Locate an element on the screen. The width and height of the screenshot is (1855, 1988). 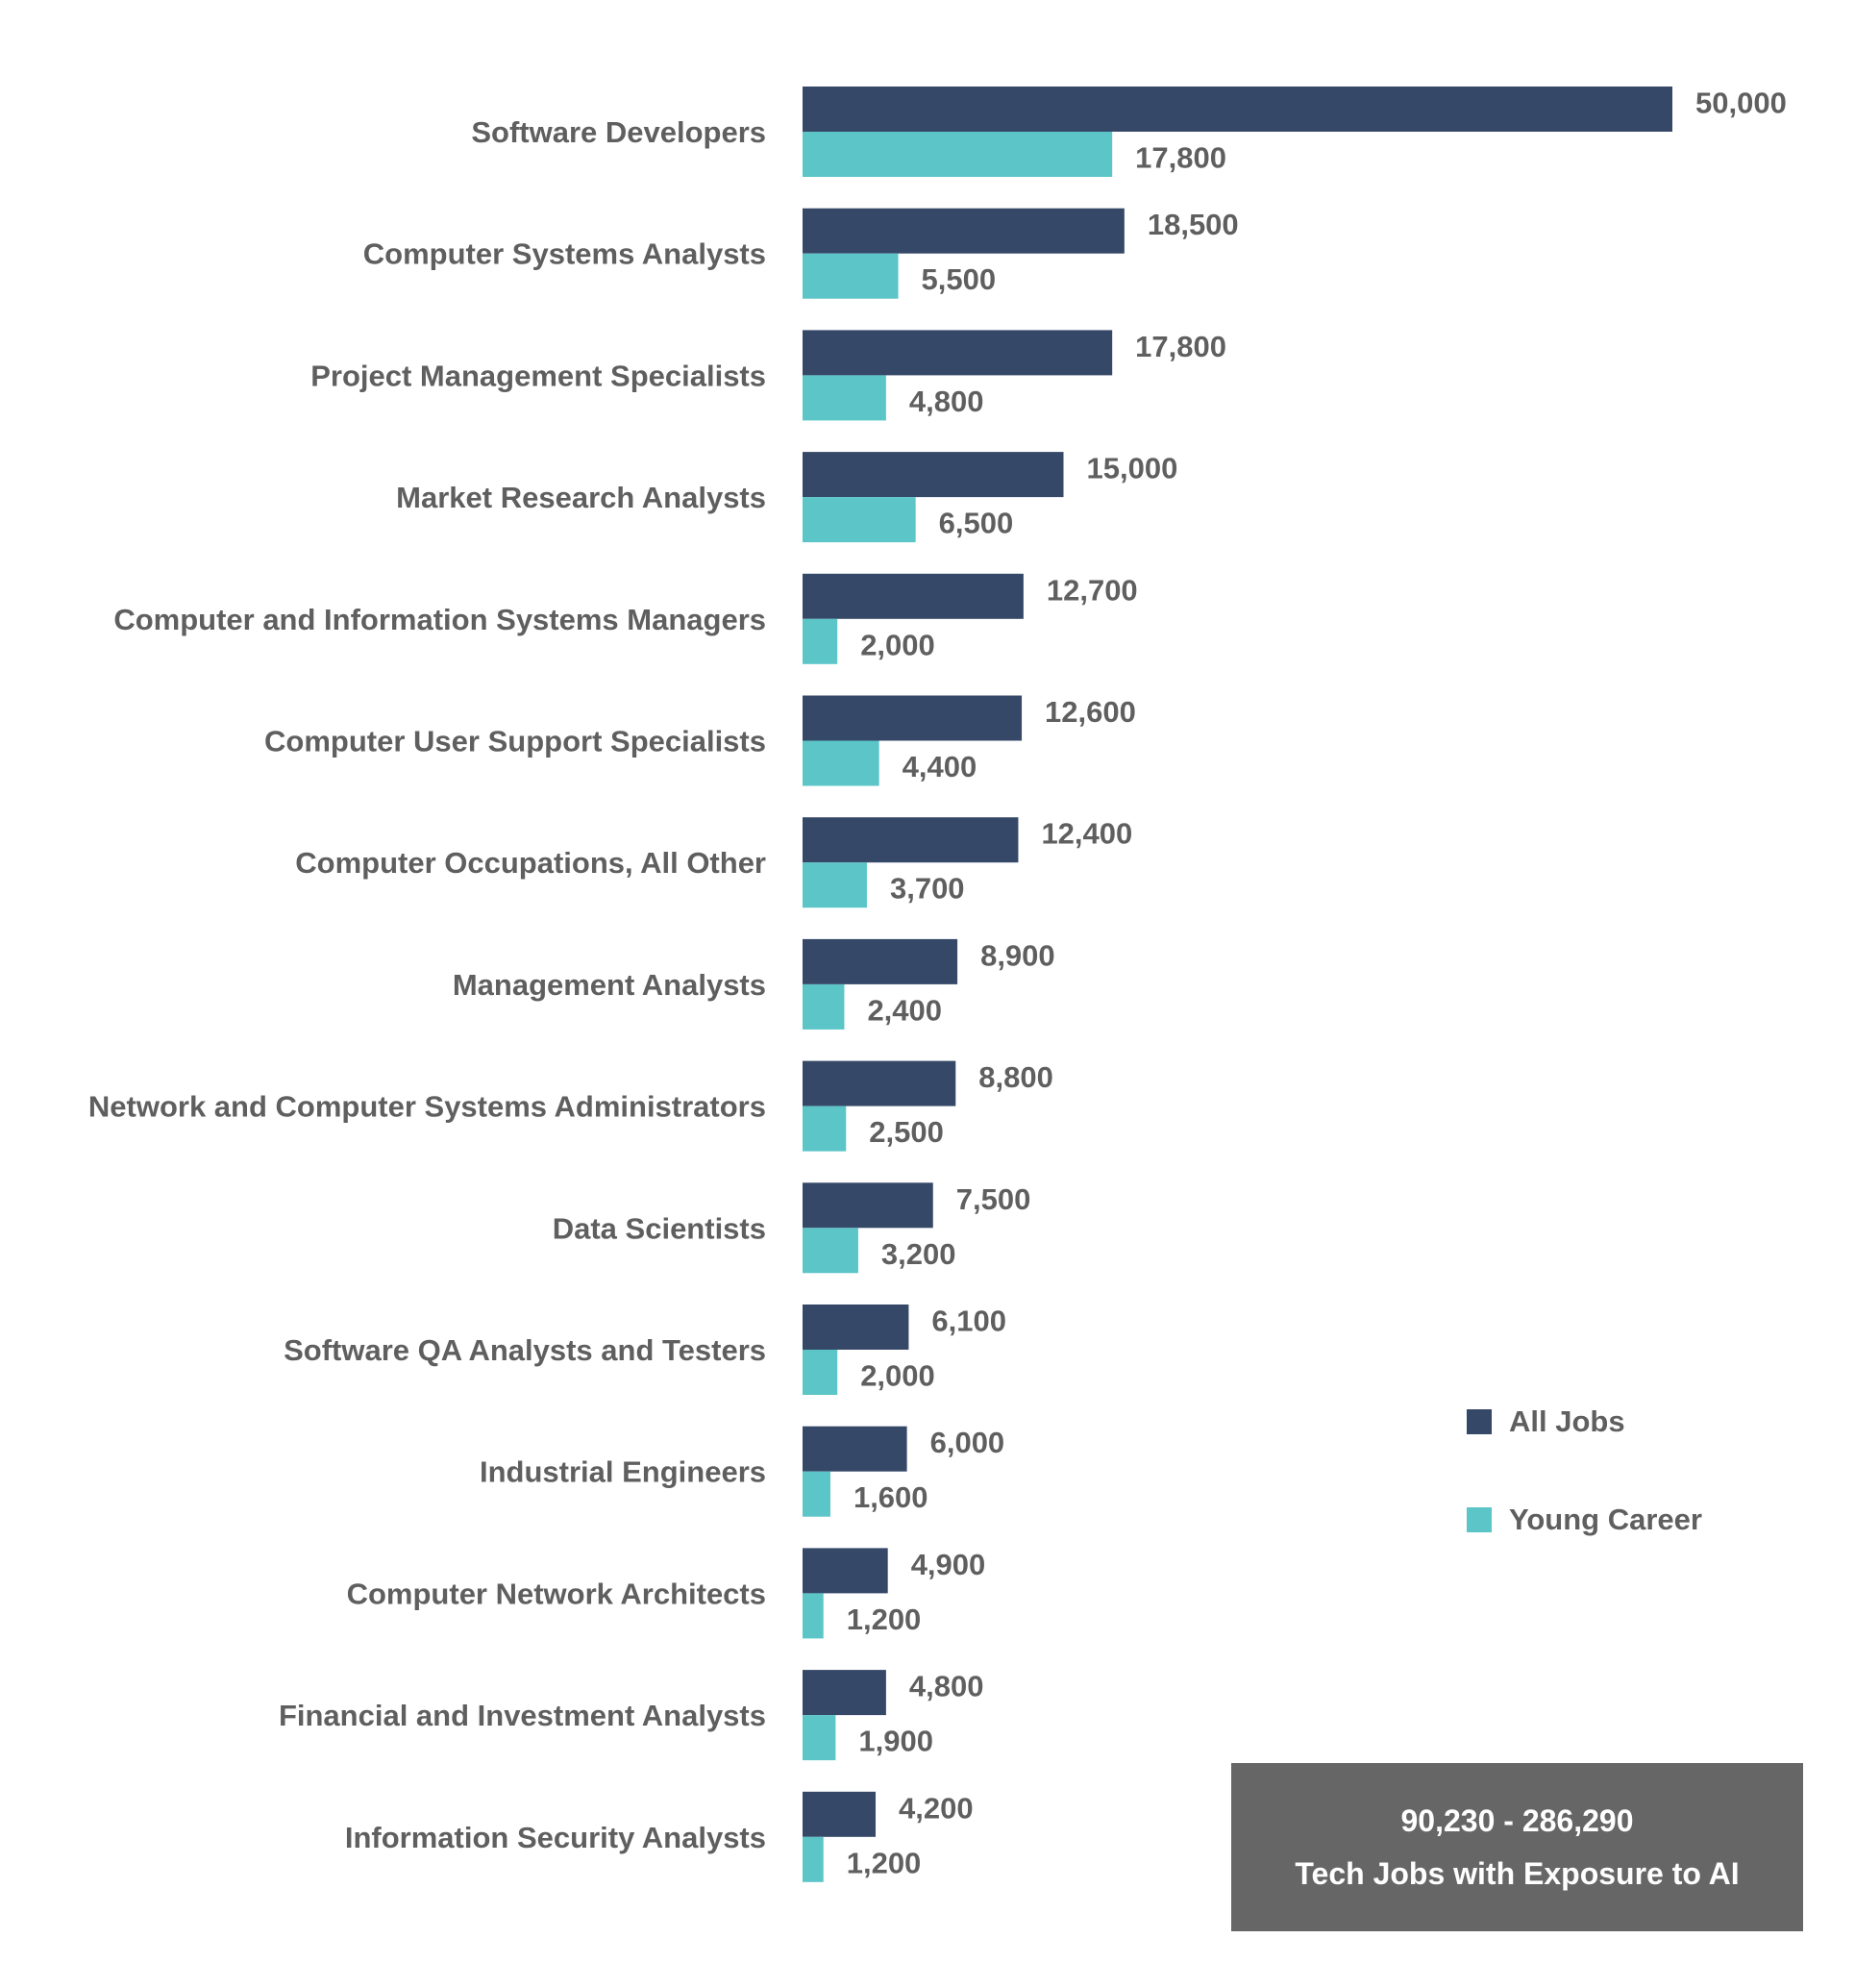
callout-caption: Tech Jobs with Exposure to AI is located at coordinates (1517, 1873).